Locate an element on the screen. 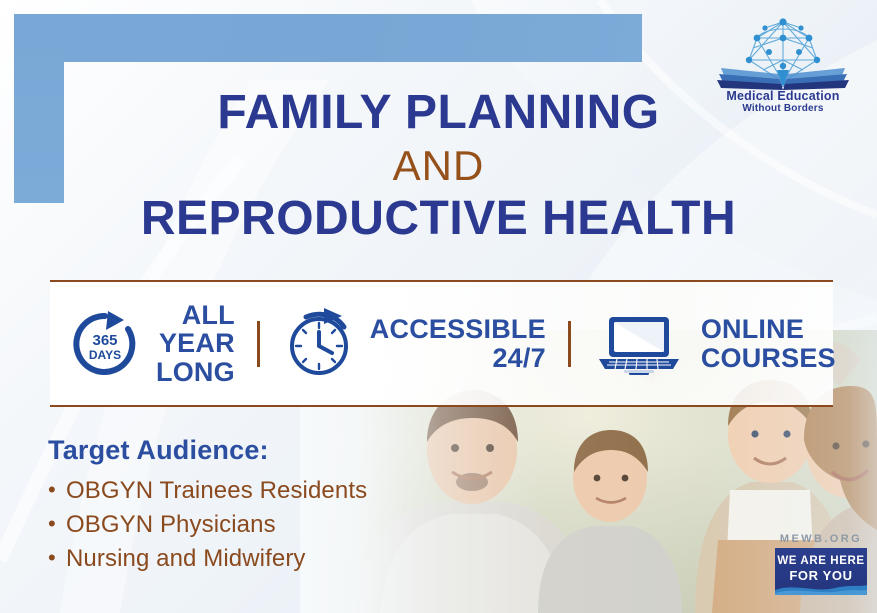  list-item: • OBGYN Trainees Residents is located at coordinates (263, 491).